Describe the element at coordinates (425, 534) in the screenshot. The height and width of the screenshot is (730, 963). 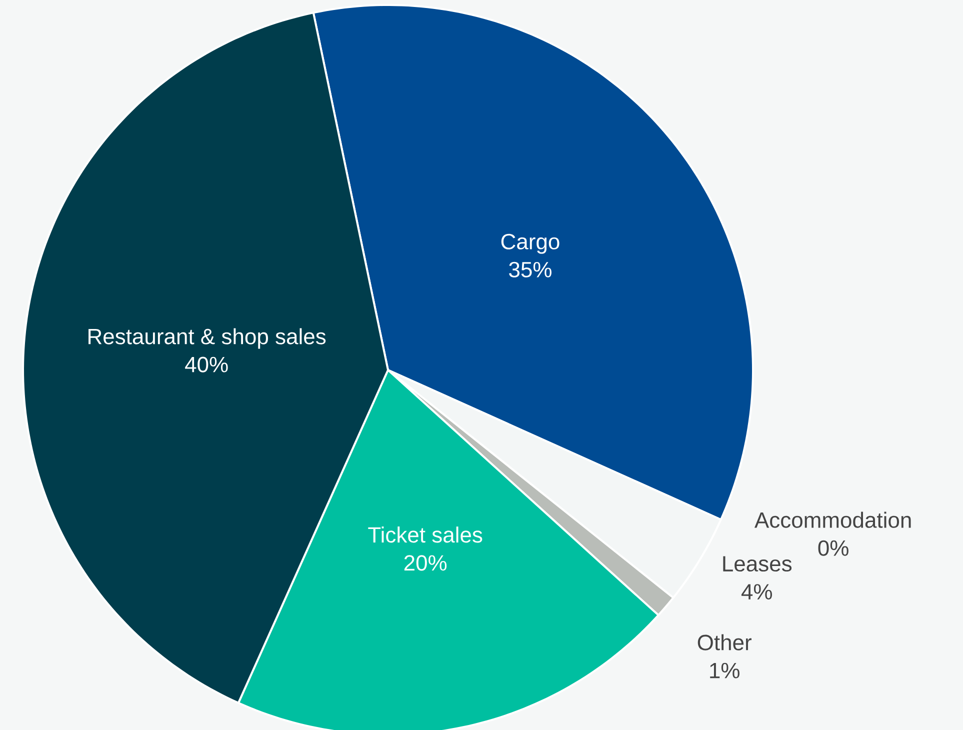
I see `slice-label: Ticket sales` at that location.